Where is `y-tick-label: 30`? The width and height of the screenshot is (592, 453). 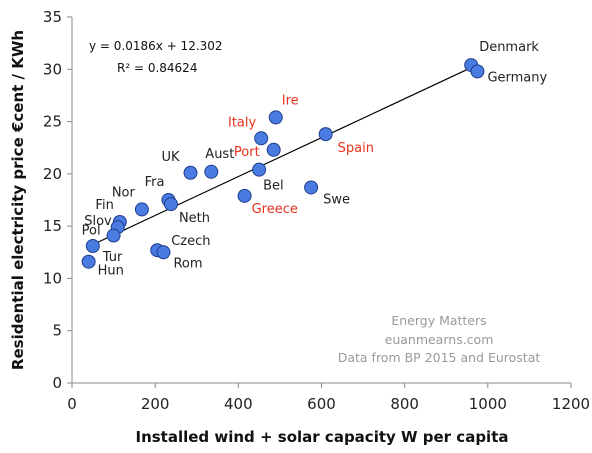
y-tick-label: 30 is located at coordinates (52, 69).